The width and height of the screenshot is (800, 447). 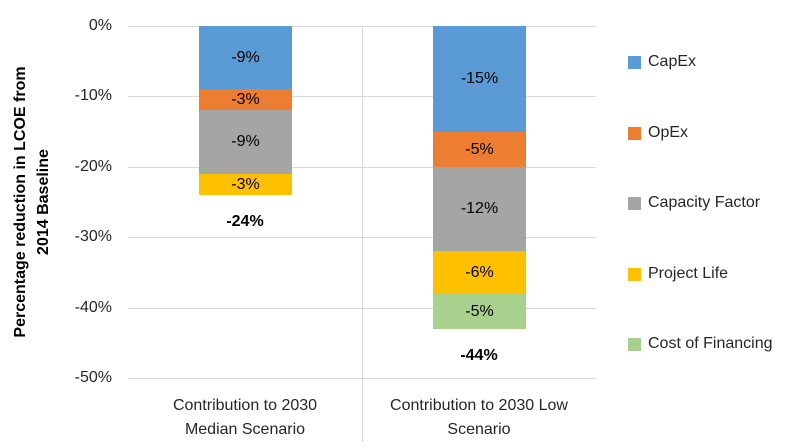 What do you see at coordinates (93, 307) in the screenshot?
I see `y-tick-label: -40%` at bounding box center [93, 307].